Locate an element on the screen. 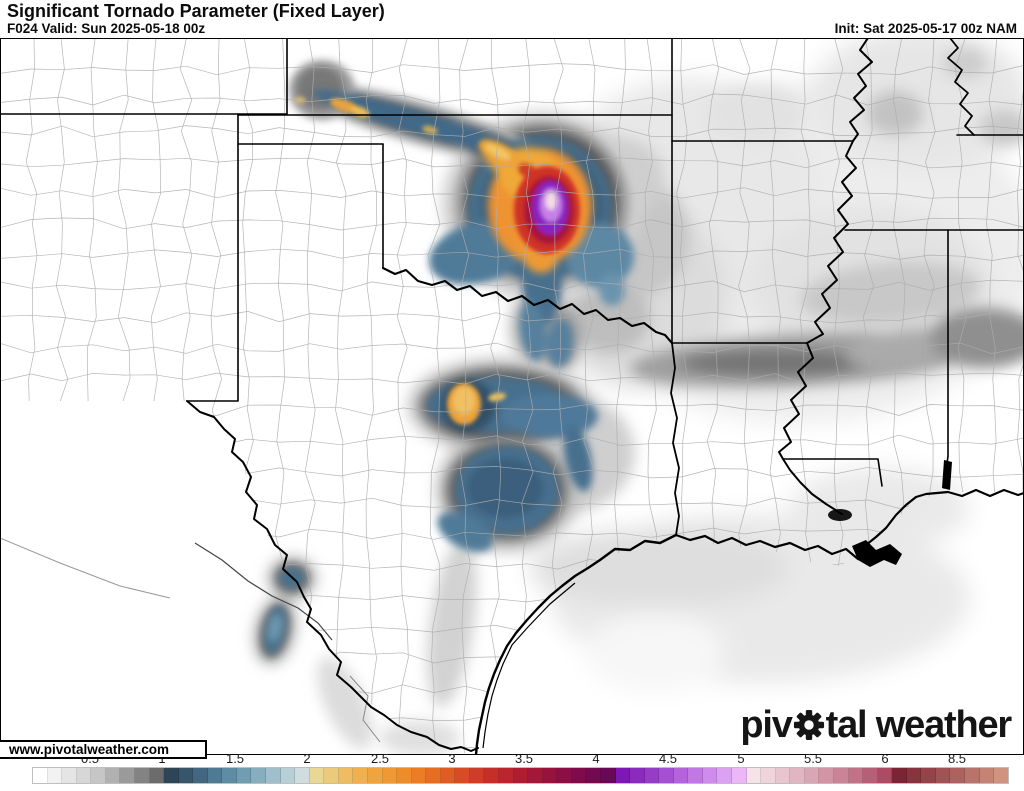 The image size is (1024, 791). pivotal-weather-logo: piv tal weather is located at coordinates (876, 725).